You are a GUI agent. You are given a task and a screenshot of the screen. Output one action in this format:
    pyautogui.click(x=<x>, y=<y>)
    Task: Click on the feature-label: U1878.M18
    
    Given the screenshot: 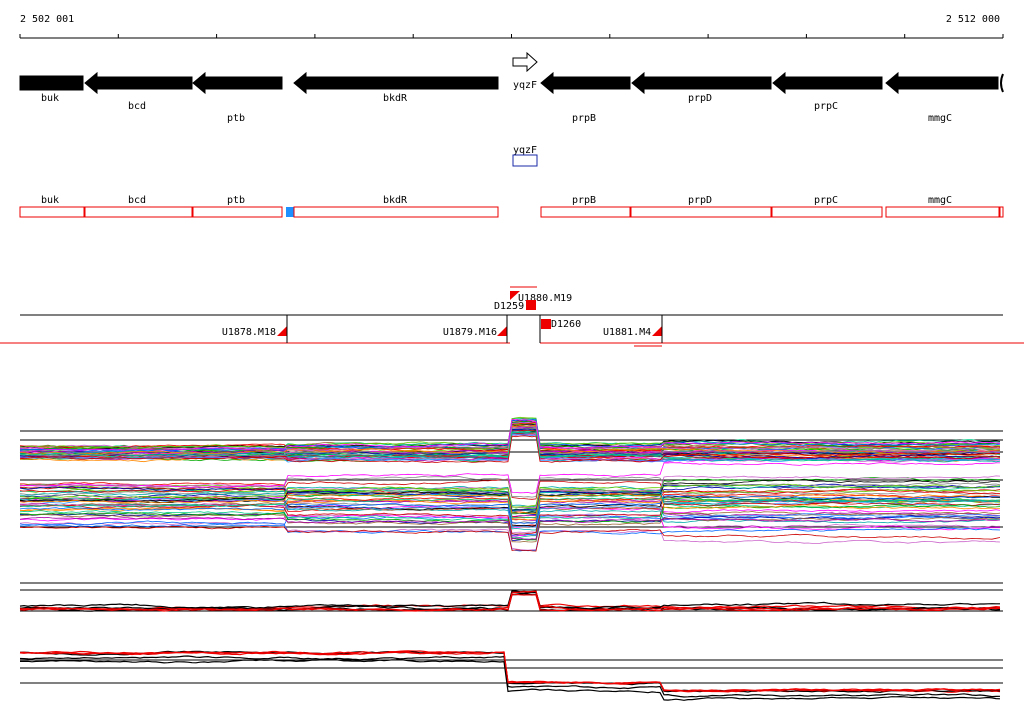 What is the action you would take?
    pyautogui.click(x=249, y=332)
    